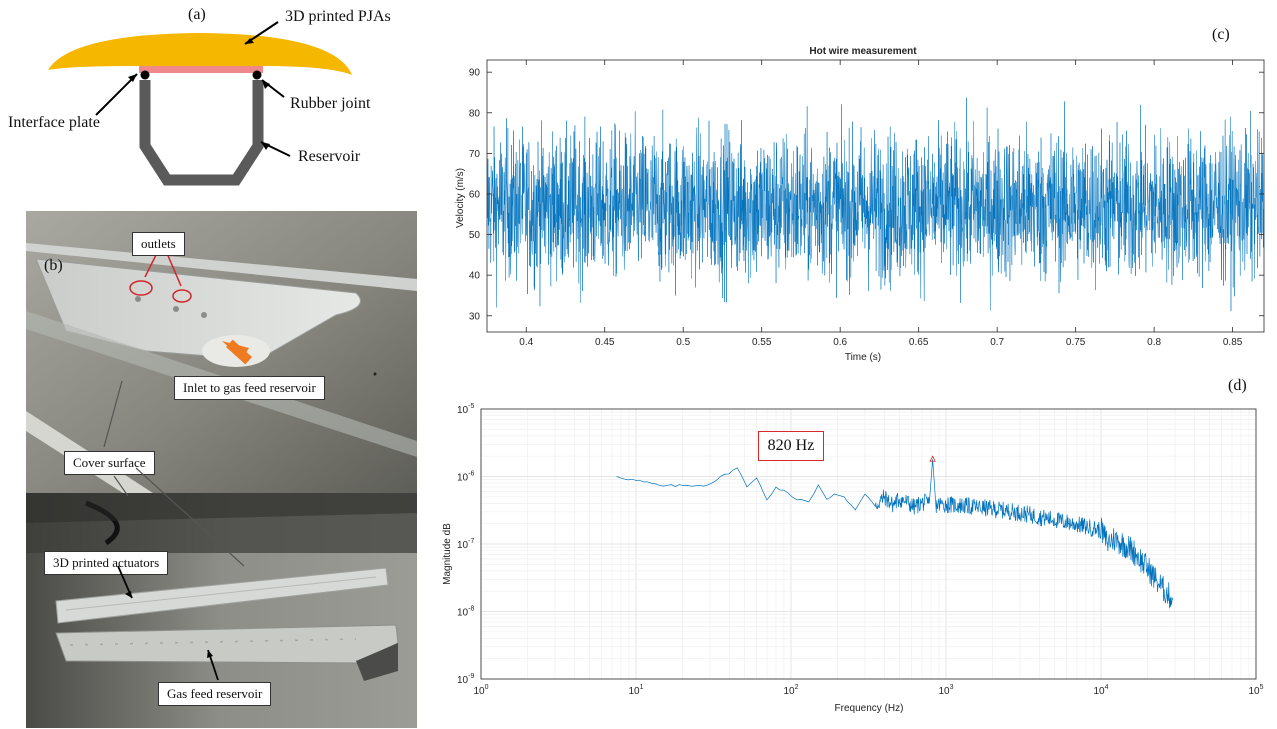  What do you see at coordinates (605, 342) in the screenshot?
I see `chart-c-xtick-label: 0.45` at bounding box center [605, 342].